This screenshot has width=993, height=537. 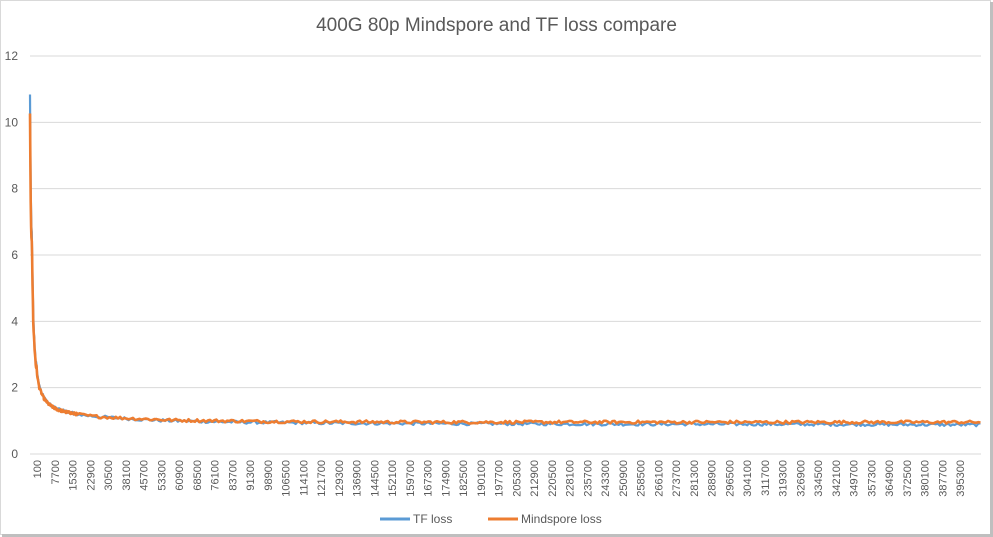 I want to click on x-tick-label: 159700, so click(x=411, y=478).